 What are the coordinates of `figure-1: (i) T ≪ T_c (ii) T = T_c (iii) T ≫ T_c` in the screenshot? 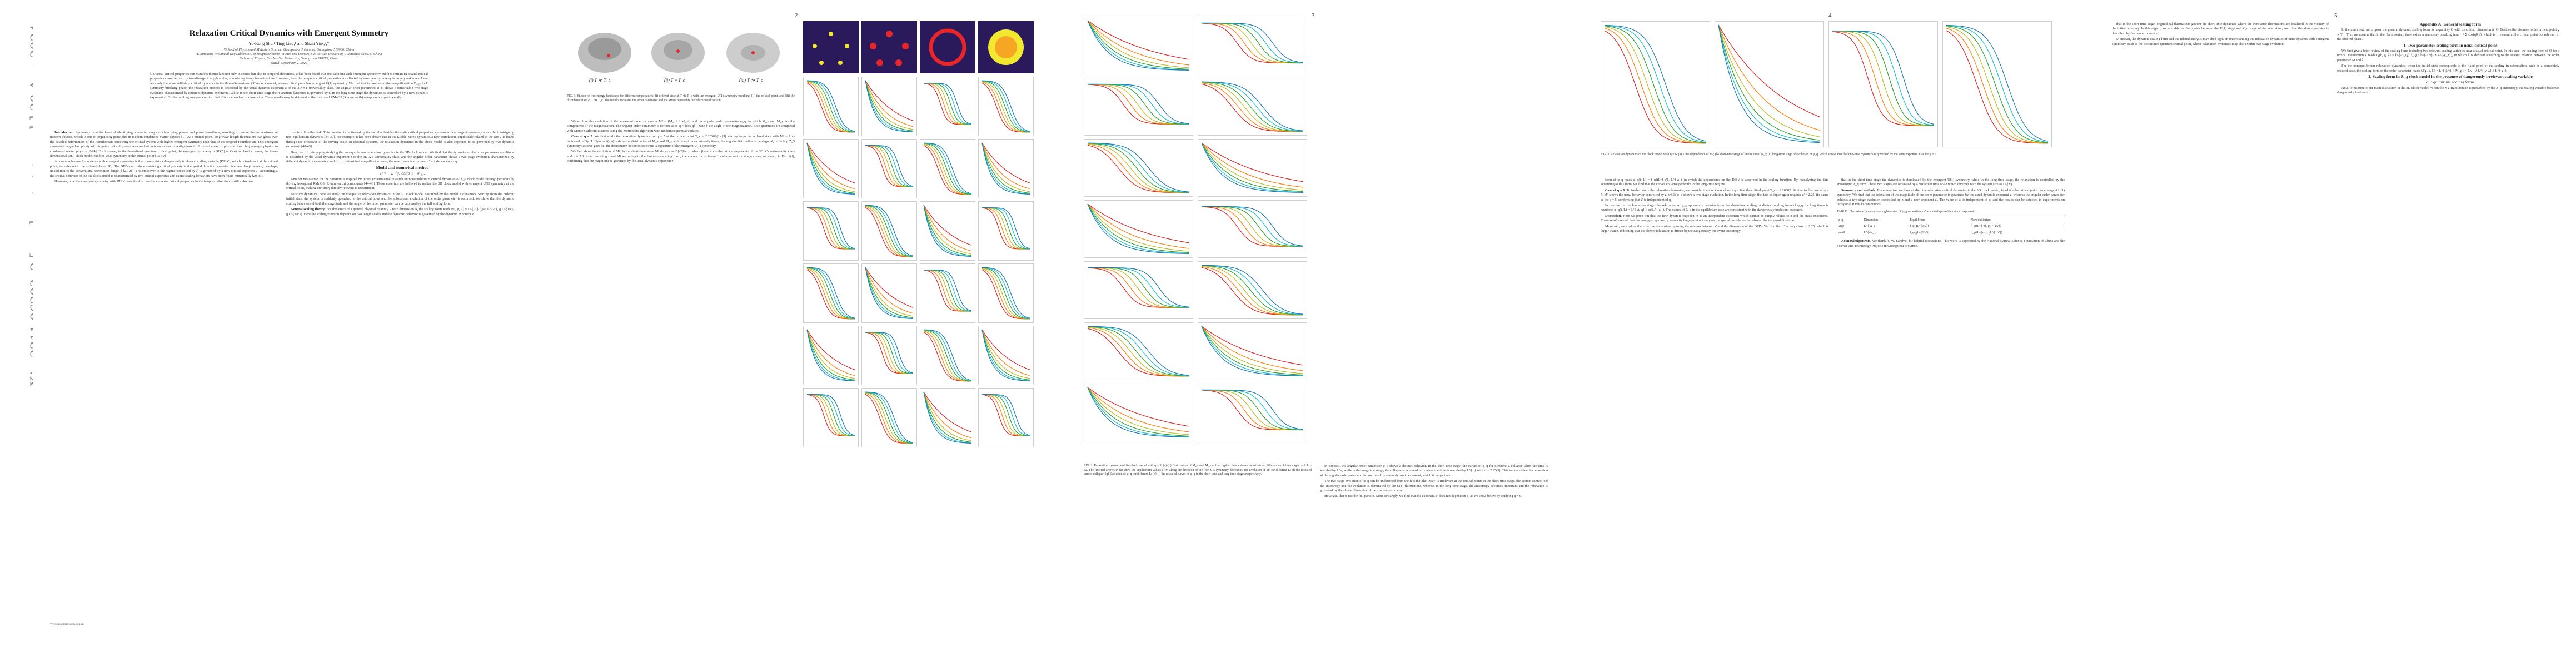 It's located at (681, 57).